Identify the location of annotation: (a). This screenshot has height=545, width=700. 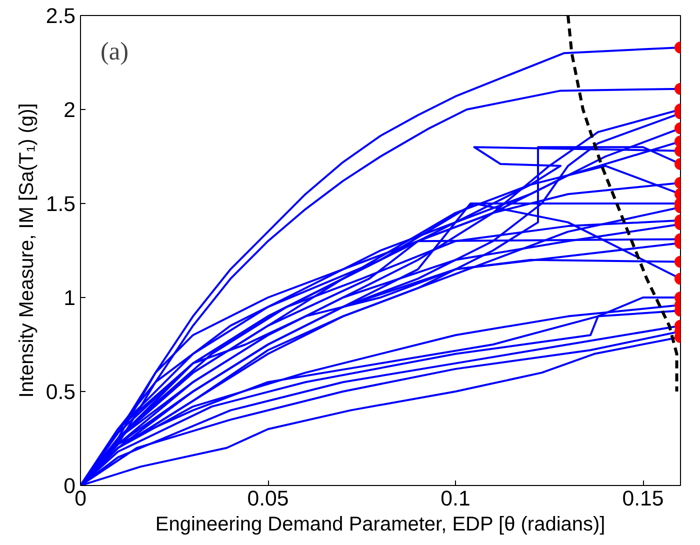
(114, 52).